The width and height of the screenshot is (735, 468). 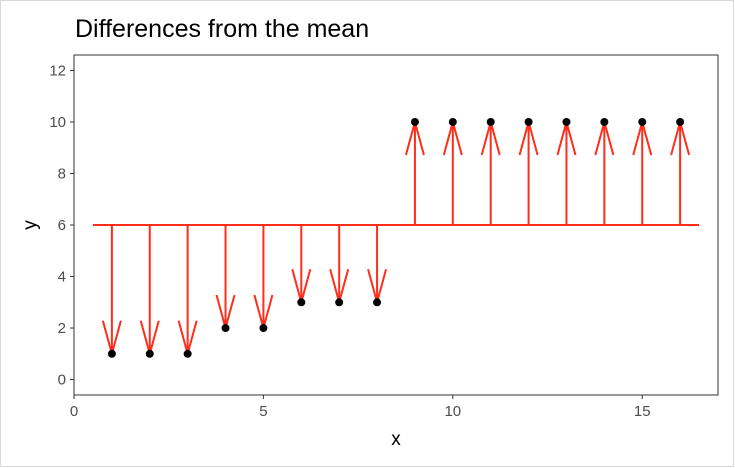 What do you see at coordinates (396, 439) in the screenshot?
I see `x-axis-title: x` at bounding box center [396, 439].